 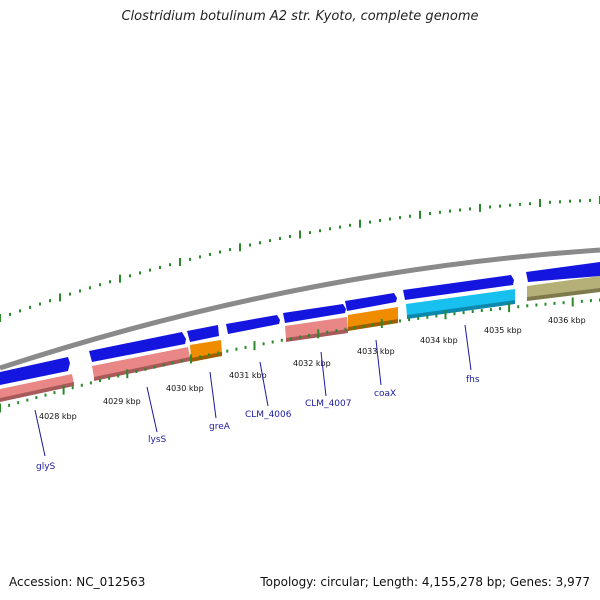 What do you see at coordinates (328, 404) in the screenshot?
I see `gene-label-CLM_4007: CLM_4007` at bounding box center [328, 404].